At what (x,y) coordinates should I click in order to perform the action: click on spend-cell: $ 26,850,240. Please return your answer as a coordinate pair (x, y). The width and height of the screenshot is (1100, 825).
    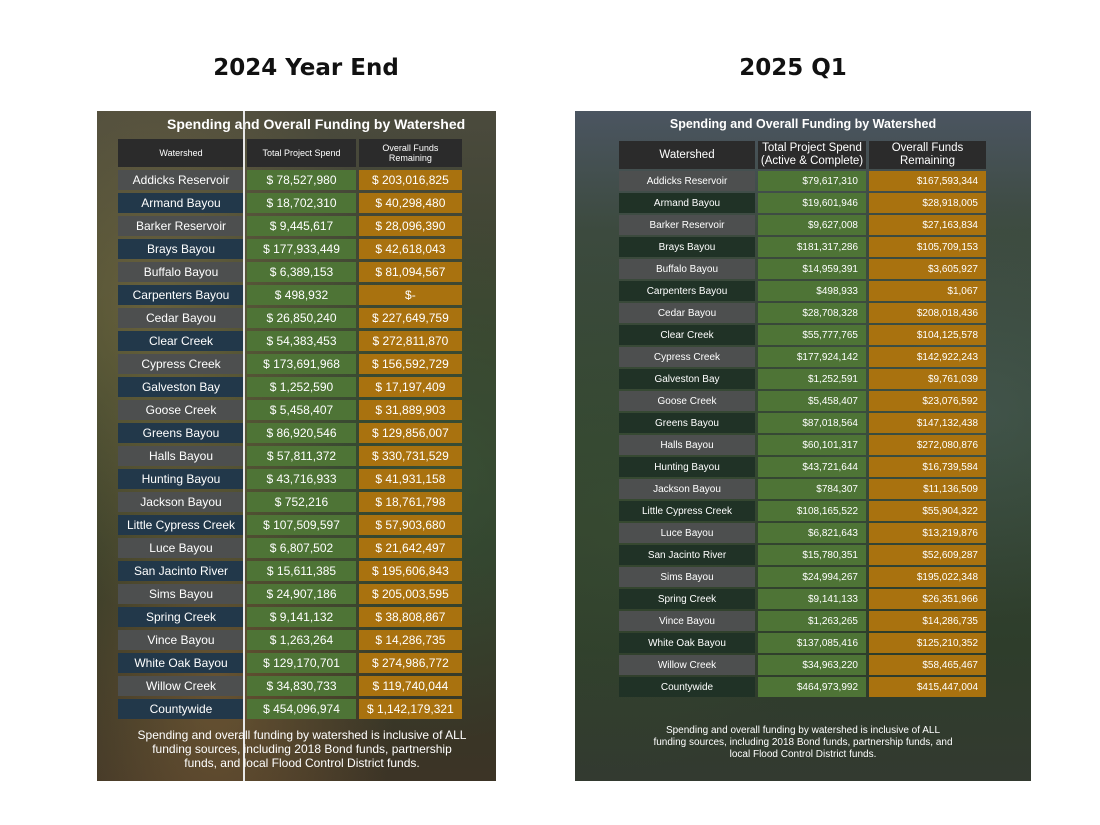
    Looking at the image, I should click on (301, 318).